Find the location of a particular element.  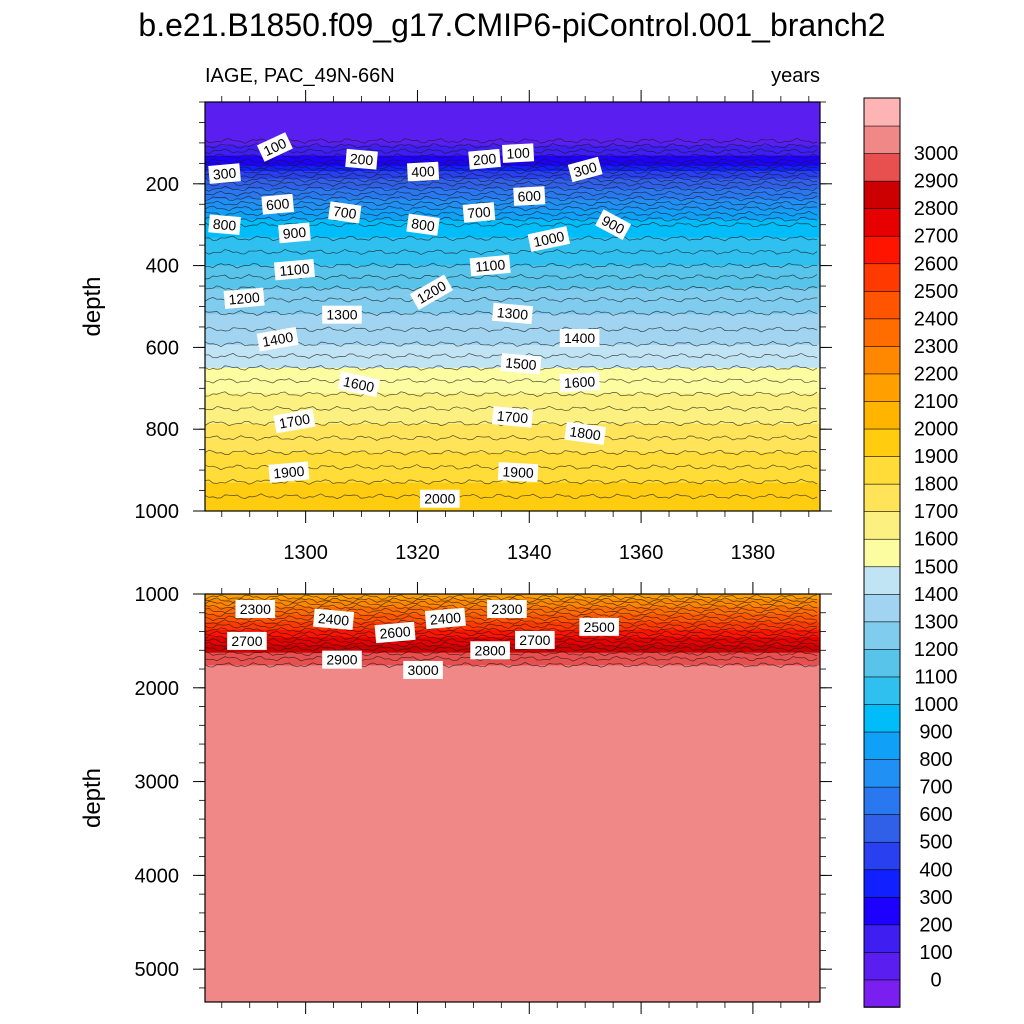

contour-label: 2900 is located at coordinates (342, 659).